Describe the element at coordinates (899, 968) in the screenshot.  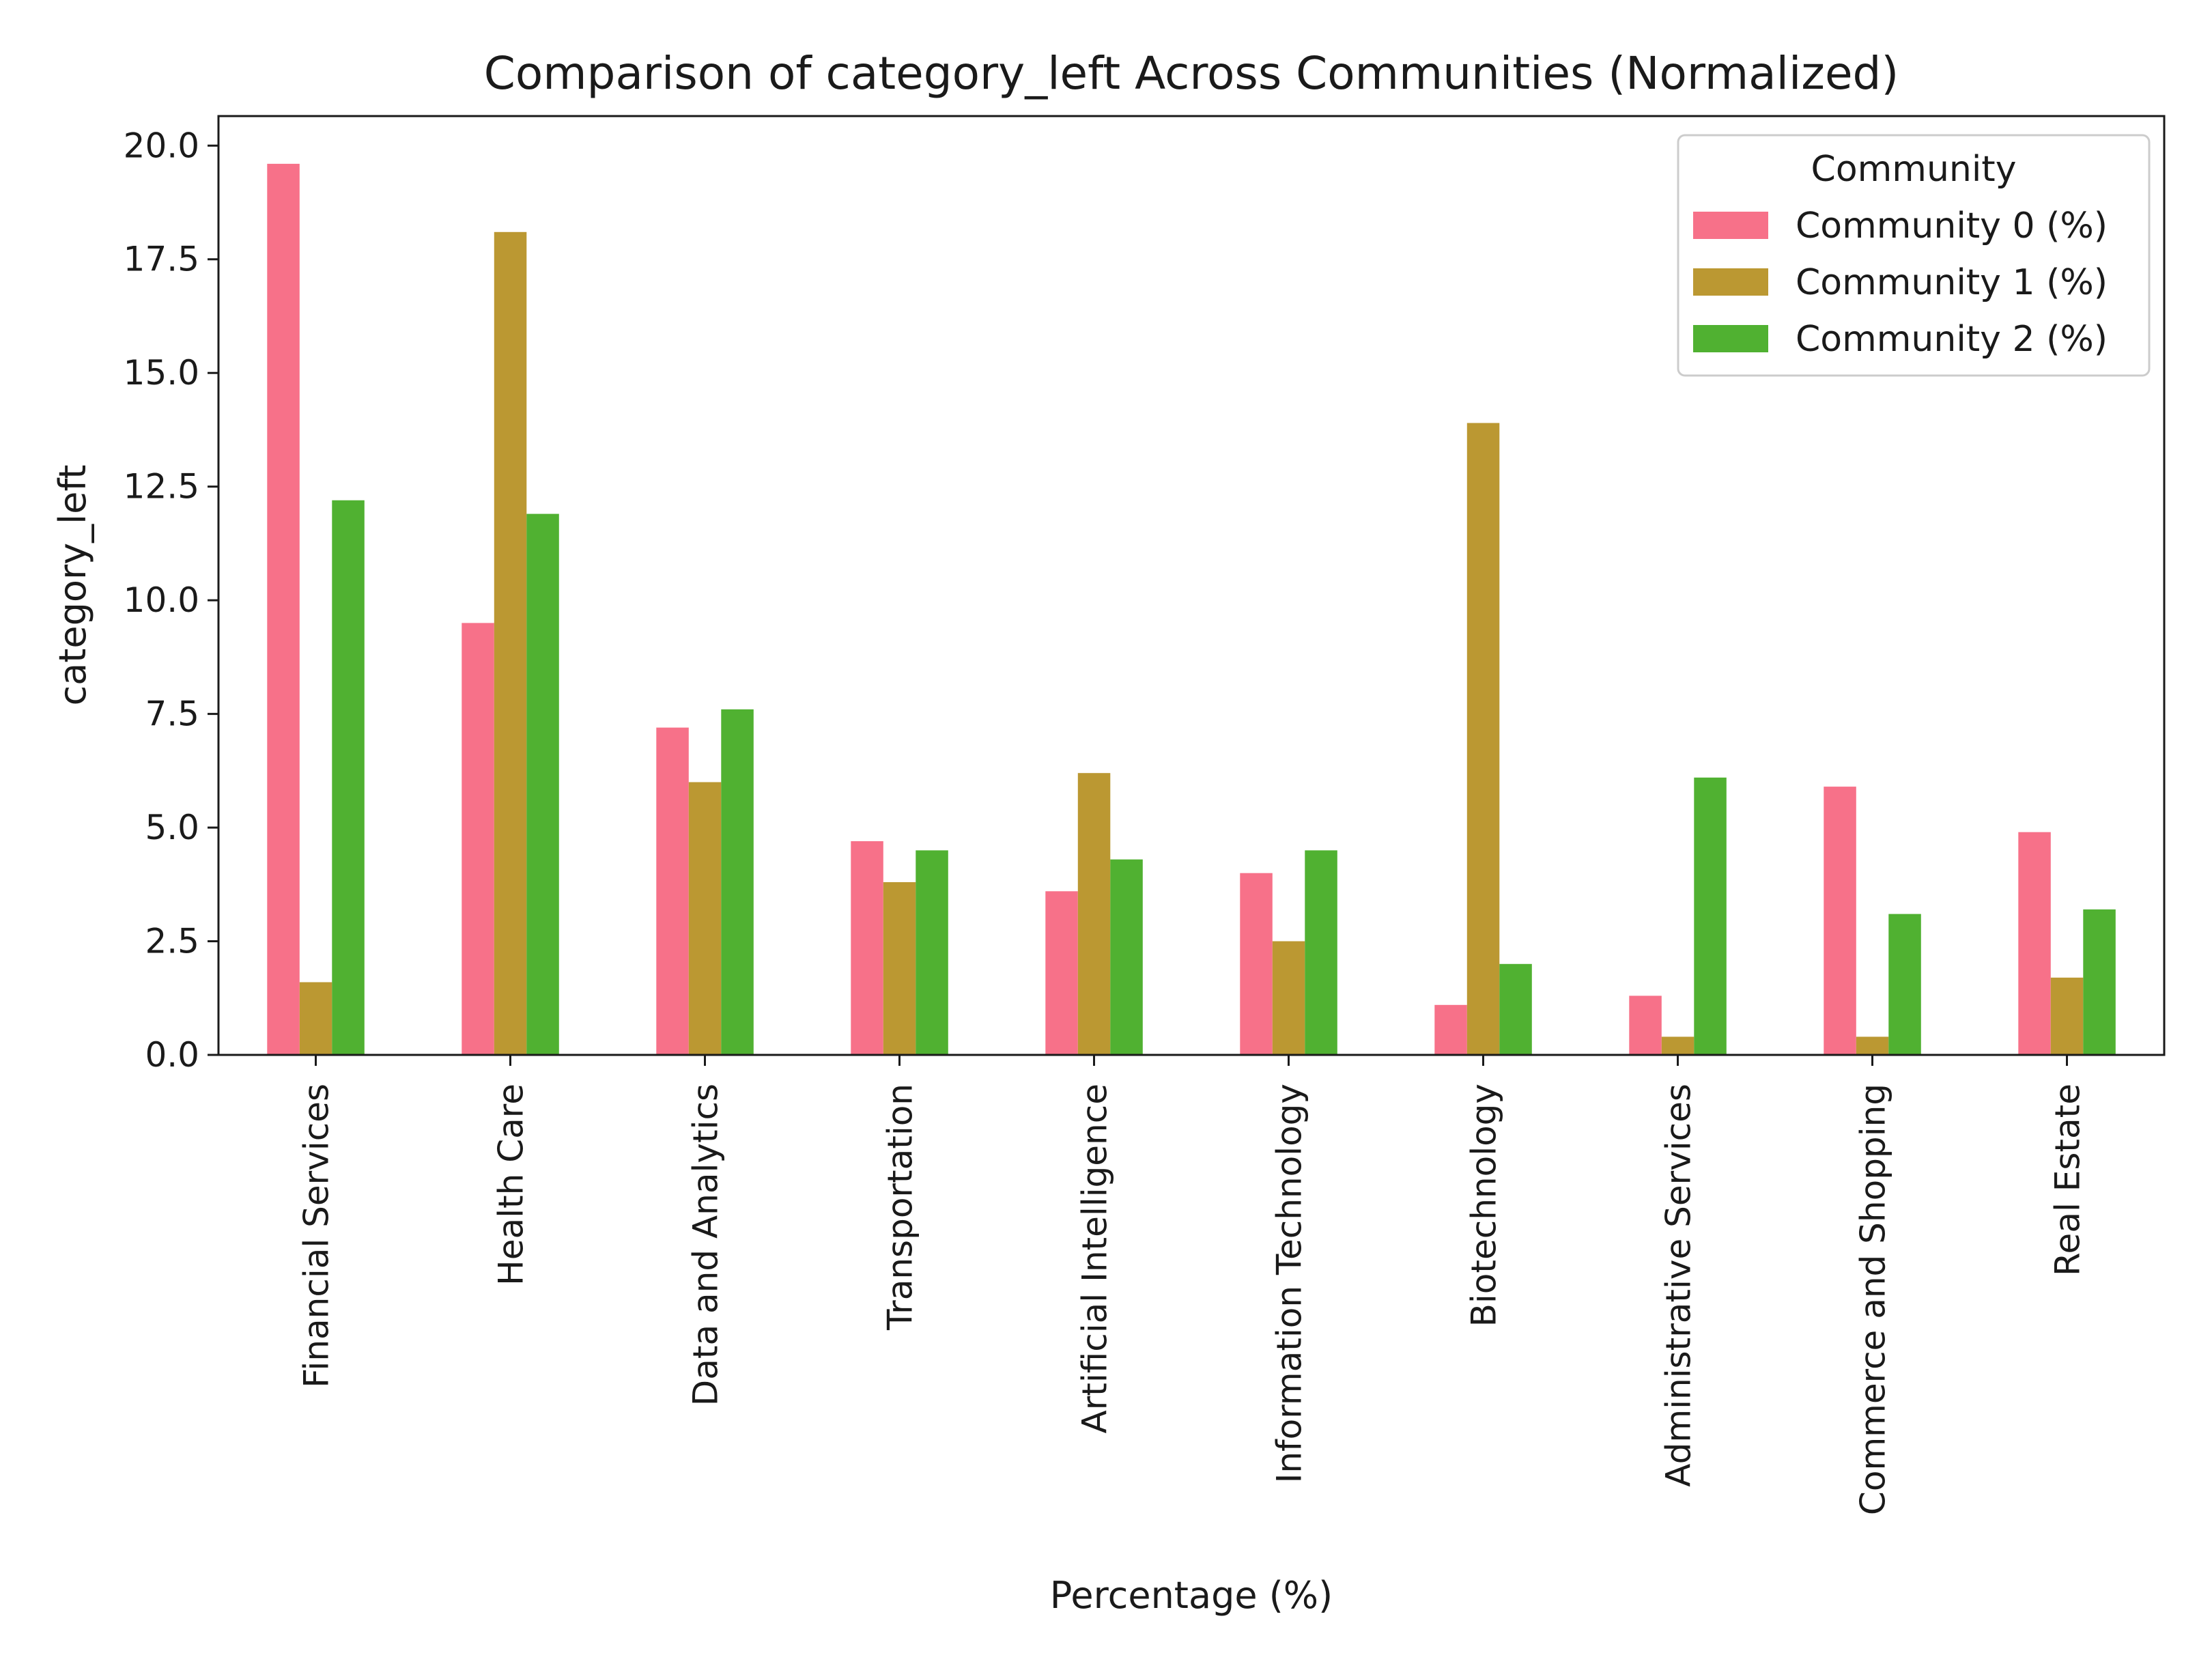
I see `bar-community-1-transportation` at that location.